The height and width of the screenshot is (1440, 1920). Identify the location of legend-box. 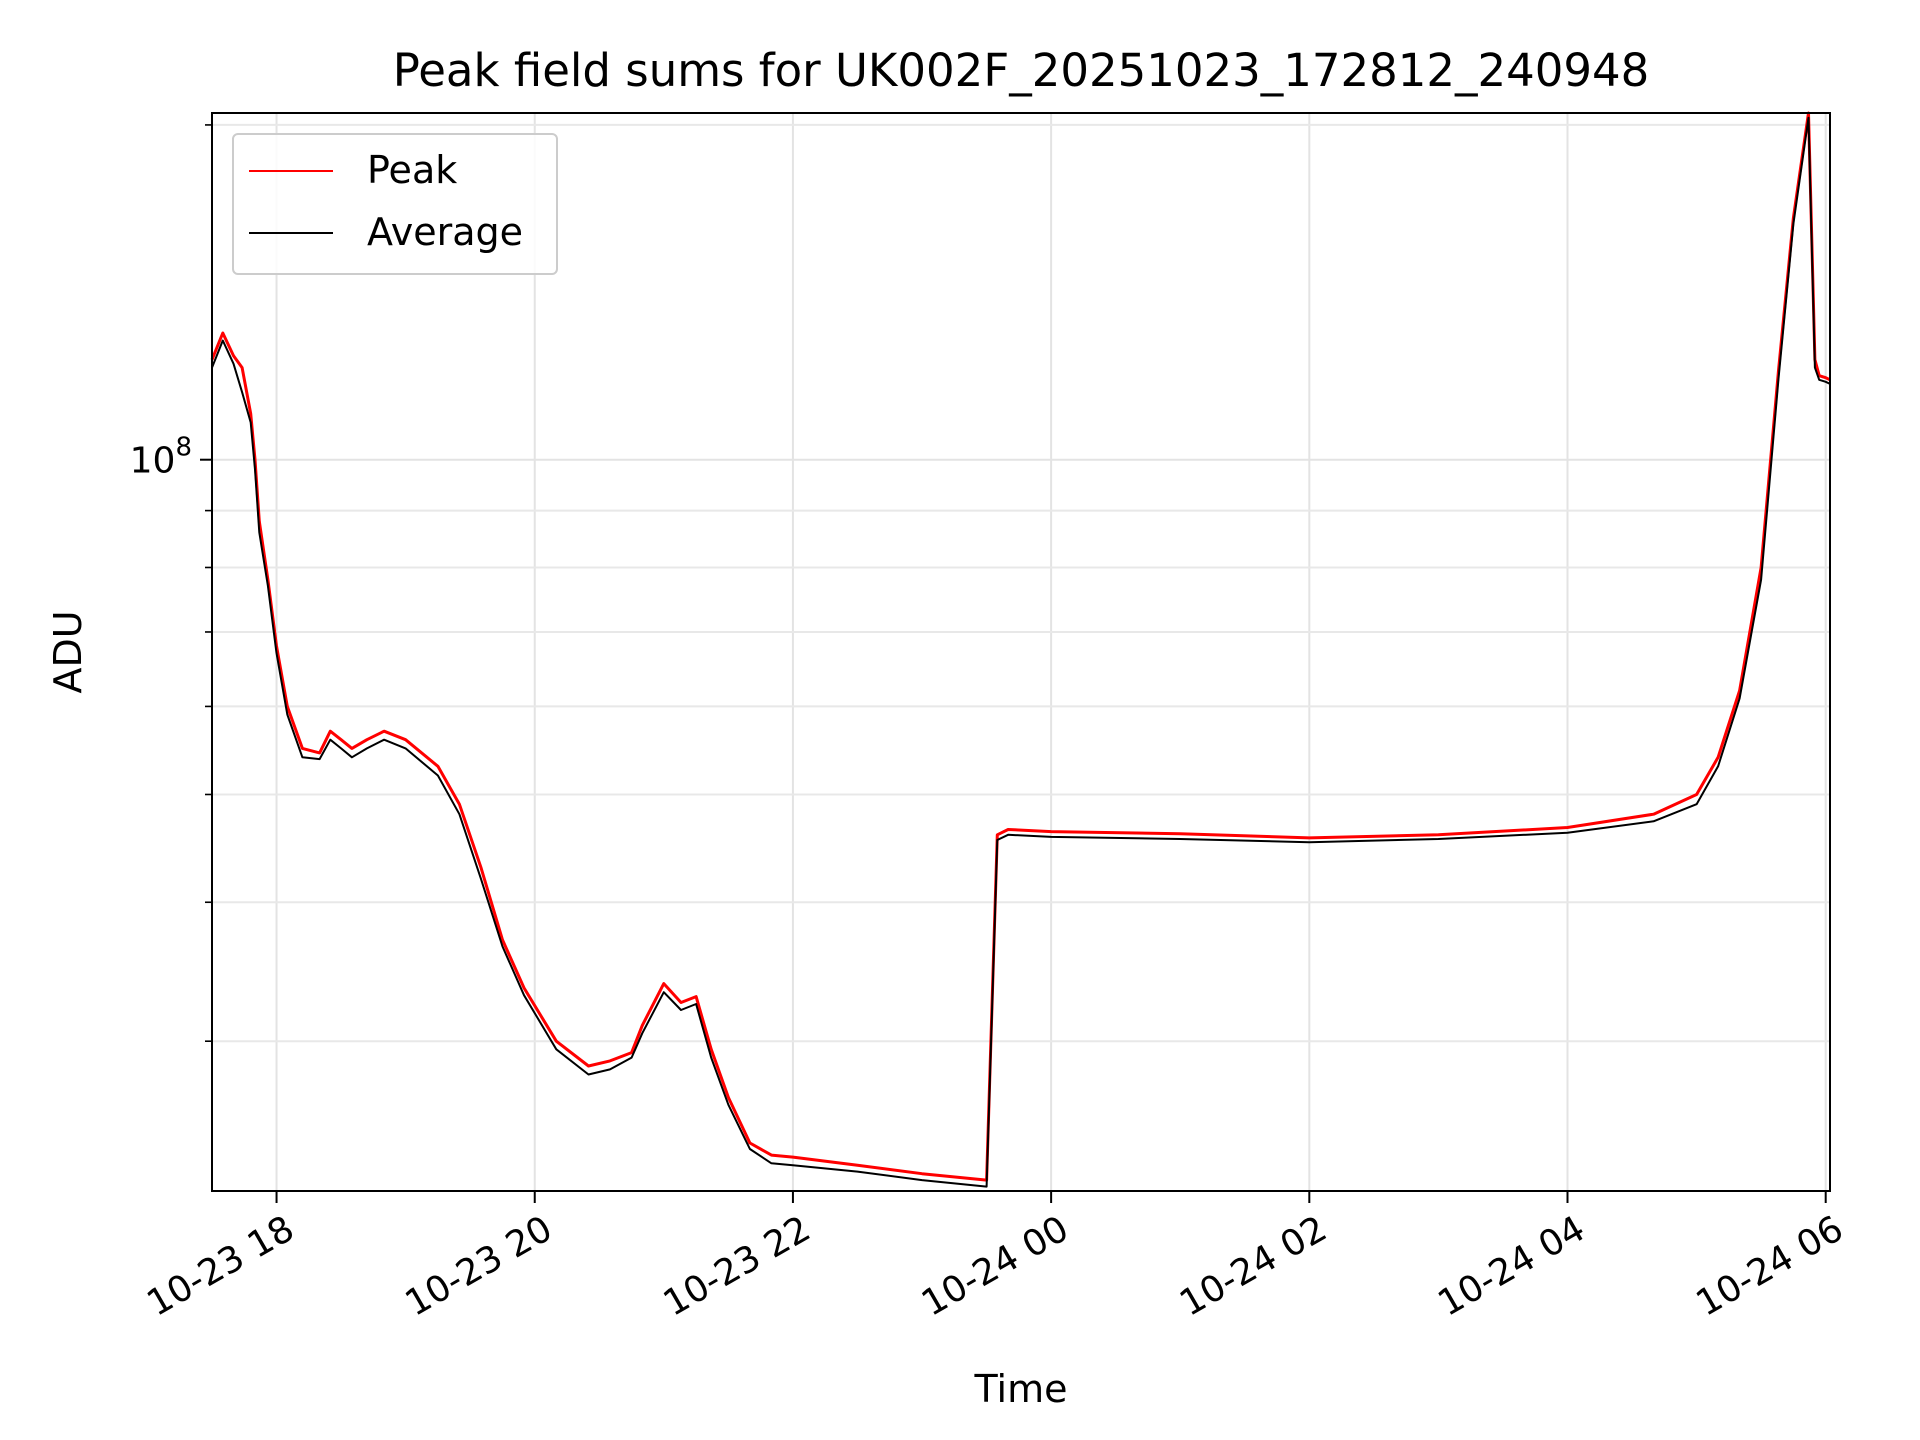
(395, 204).